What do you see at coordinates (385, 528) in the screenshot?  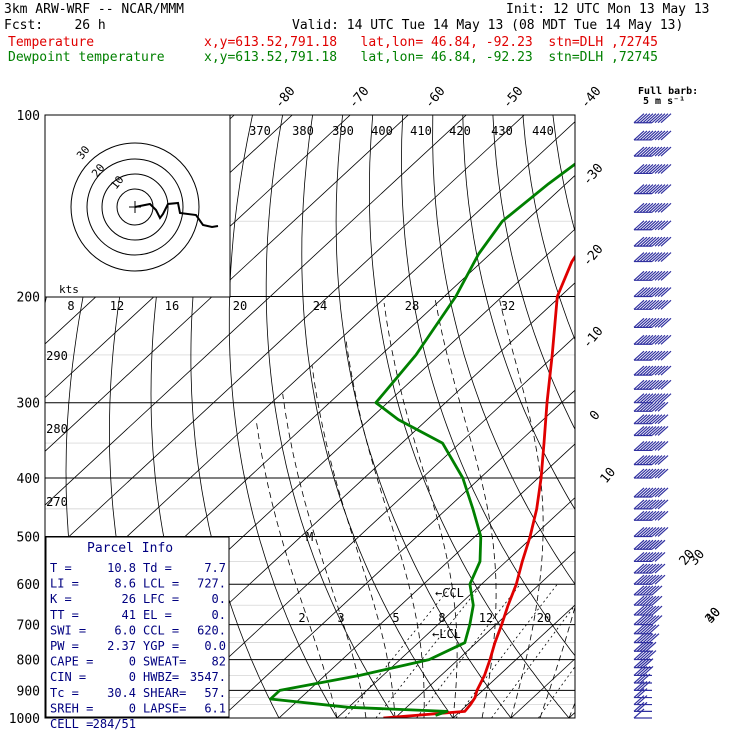 I see `moist-adiabat` at bounding box center [385, 528].